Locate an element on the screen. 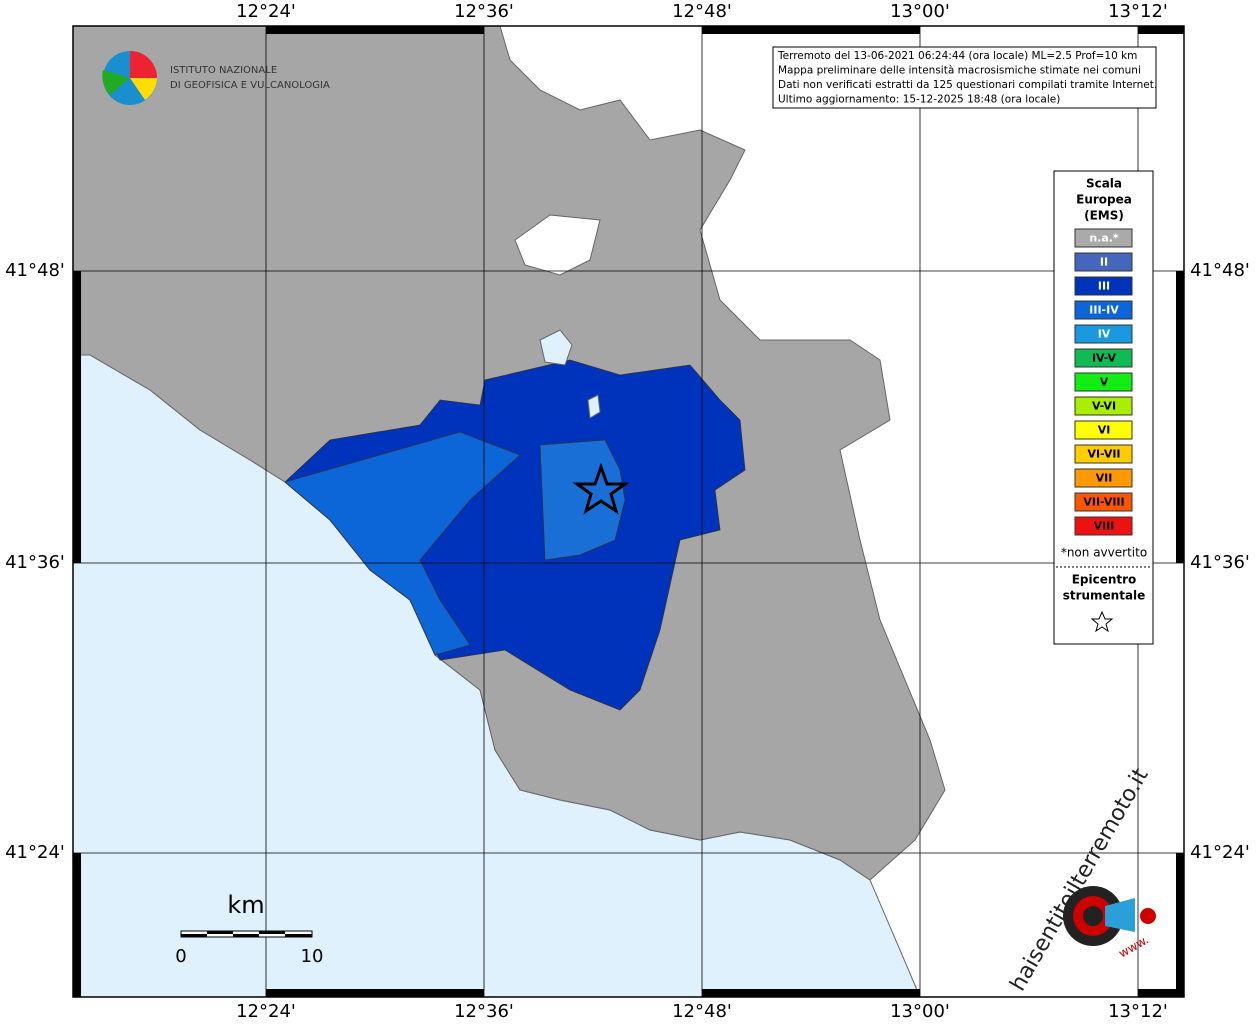 The width and height of the screenshot is (1256, 1028). legend-title: Scala is located at coordinates (1104, 184).